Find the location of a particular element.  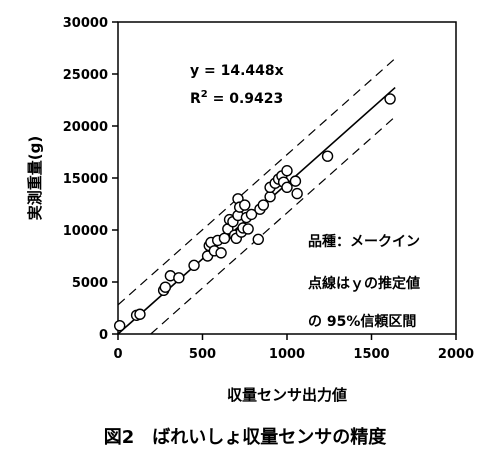

x-tick-label: 1500 is located at coordinates (371, 354).